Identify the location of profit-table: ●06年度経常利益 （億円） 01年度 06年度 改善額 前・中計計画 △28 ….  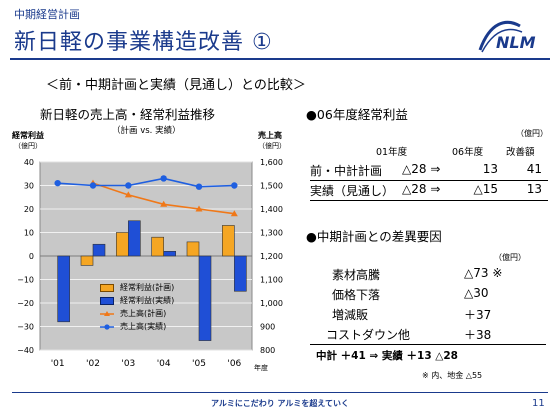
(431, 154).